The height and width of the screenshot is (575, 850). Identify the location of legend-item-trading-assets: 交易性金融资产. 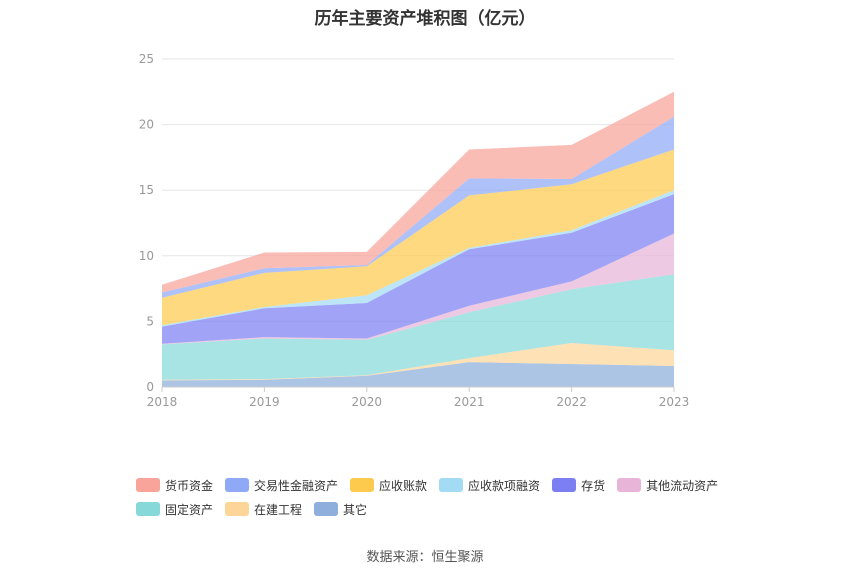
(281, 485).